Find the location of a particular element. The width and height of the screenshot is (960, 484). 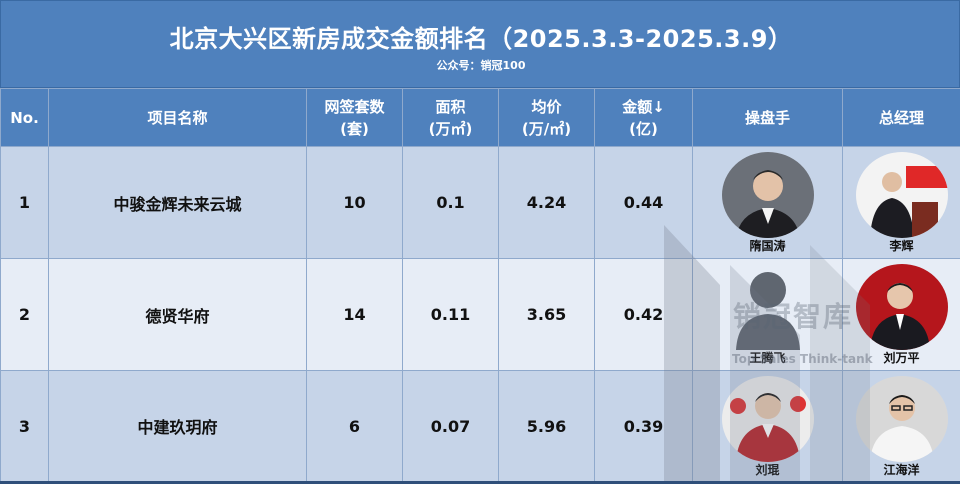

cell-gm: 刘万平 is located at coordinates (901, 314).